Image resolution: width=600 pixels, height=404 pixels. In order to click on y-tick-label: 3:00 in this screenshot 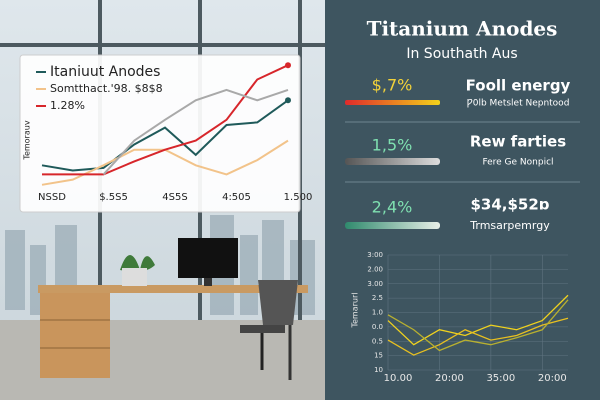, I will do `click(375, 255)`.